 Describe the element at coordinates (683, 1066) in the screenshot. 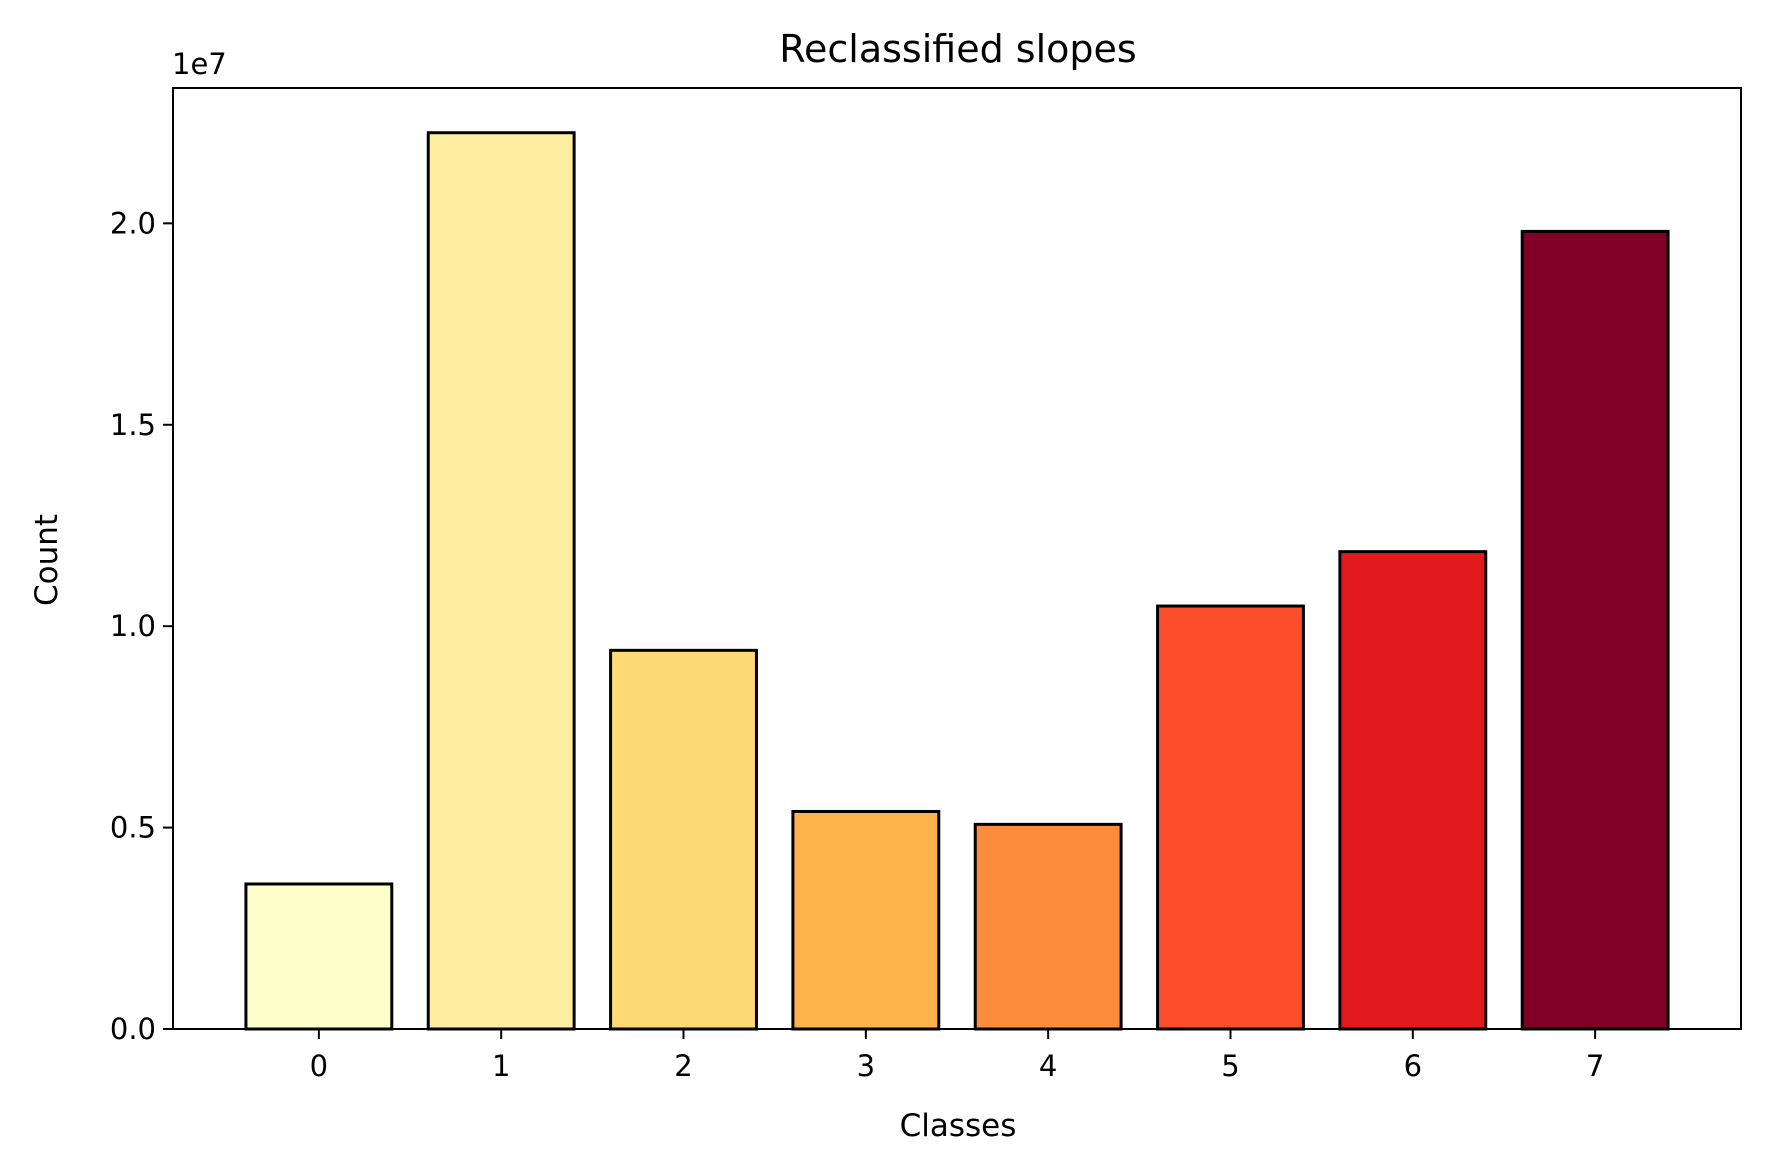

I see `x-tick-label: 2` at that location.